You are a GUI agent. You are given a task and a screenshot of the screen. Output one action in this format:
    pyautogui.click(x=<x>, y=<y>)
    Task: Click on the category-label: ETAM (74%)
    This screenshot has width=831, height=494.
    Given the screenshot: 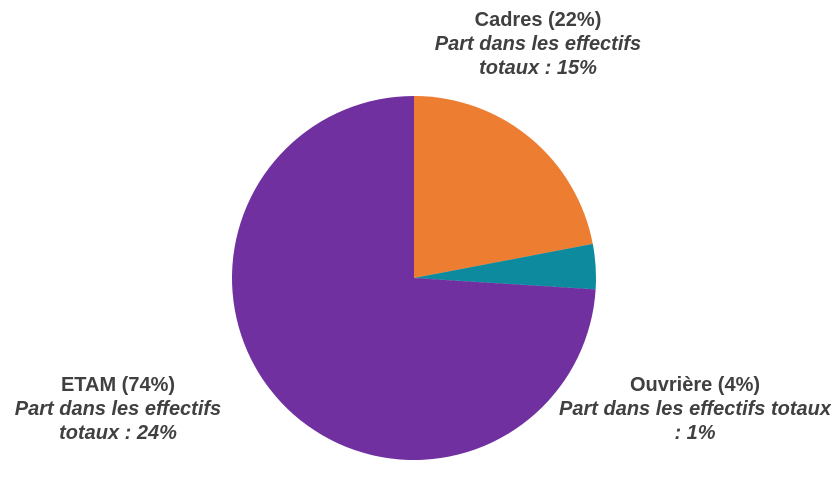 What is the action you would take?
    pyautogui.click(x=118, y=385)
    